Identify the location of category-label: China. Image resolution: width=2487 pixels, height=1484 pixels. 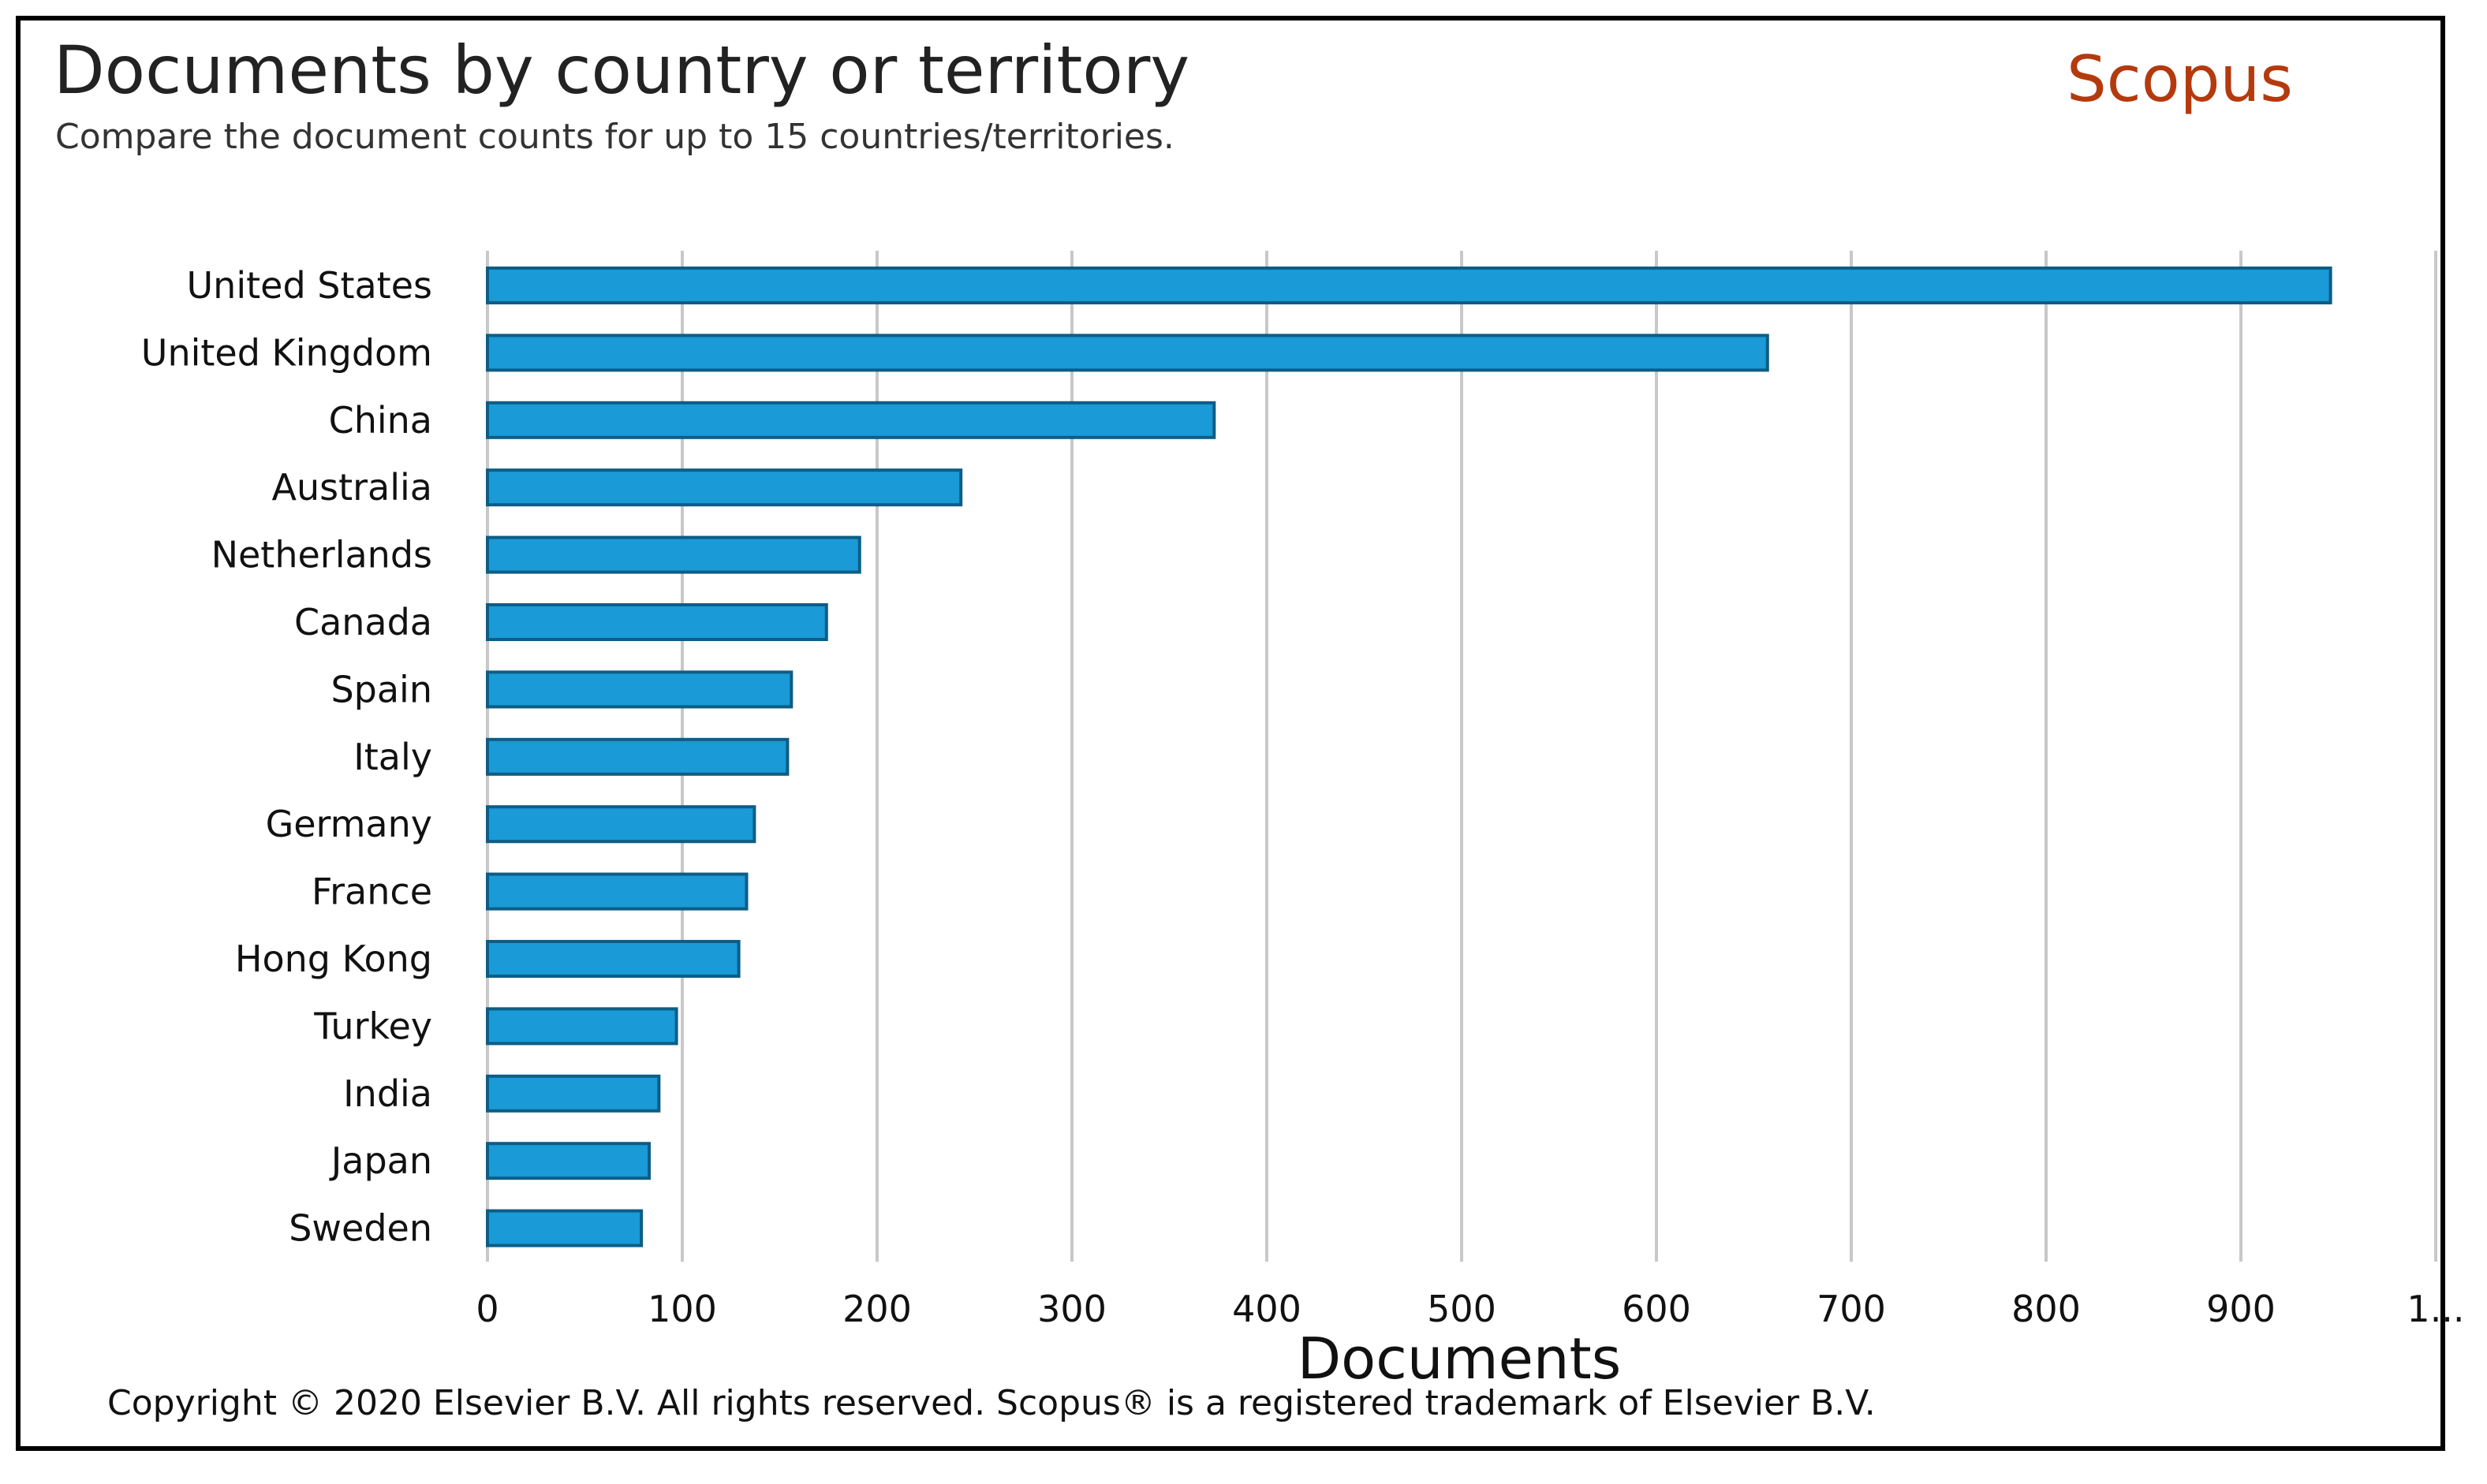
(380, 420).